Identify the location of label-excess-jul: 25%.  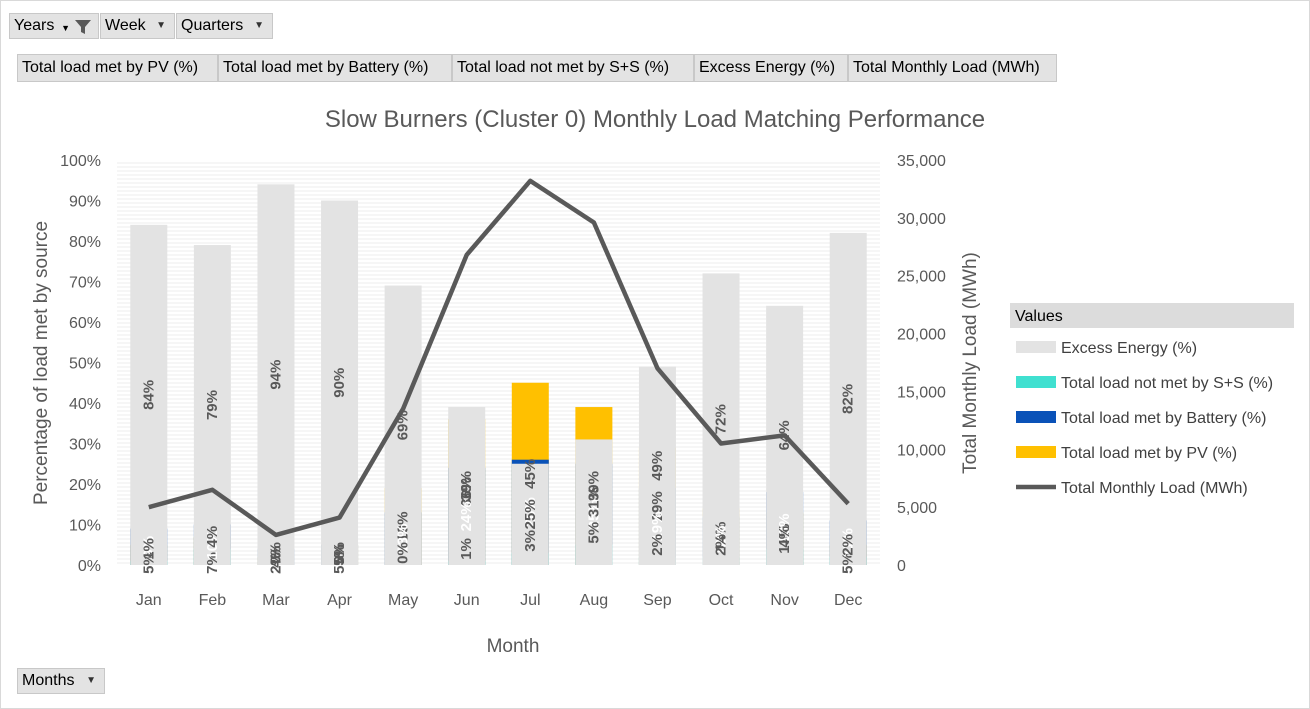
(530, 514).